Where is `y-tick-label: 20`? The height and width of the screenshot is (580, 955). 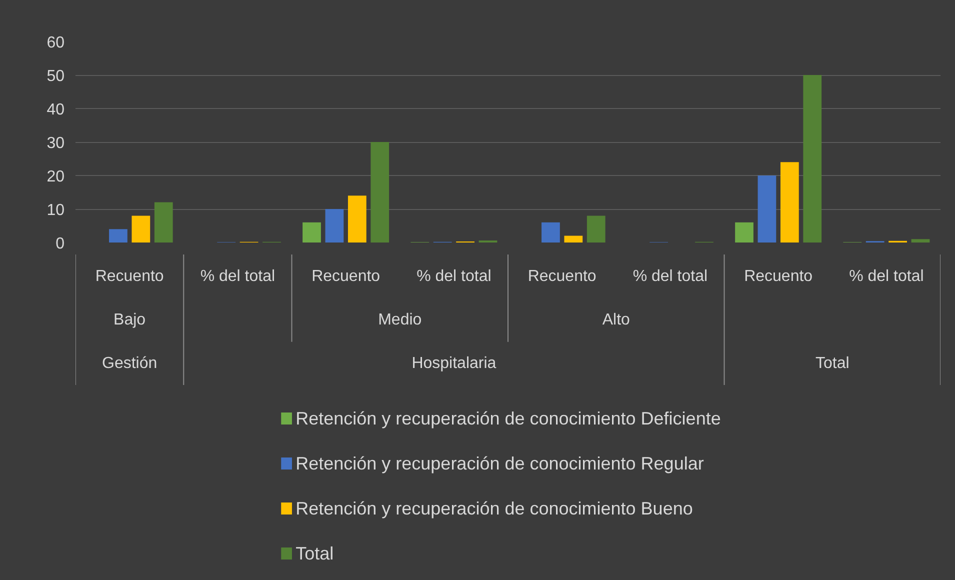
y-tick-label: 20 is located at coordinates (55, 177).